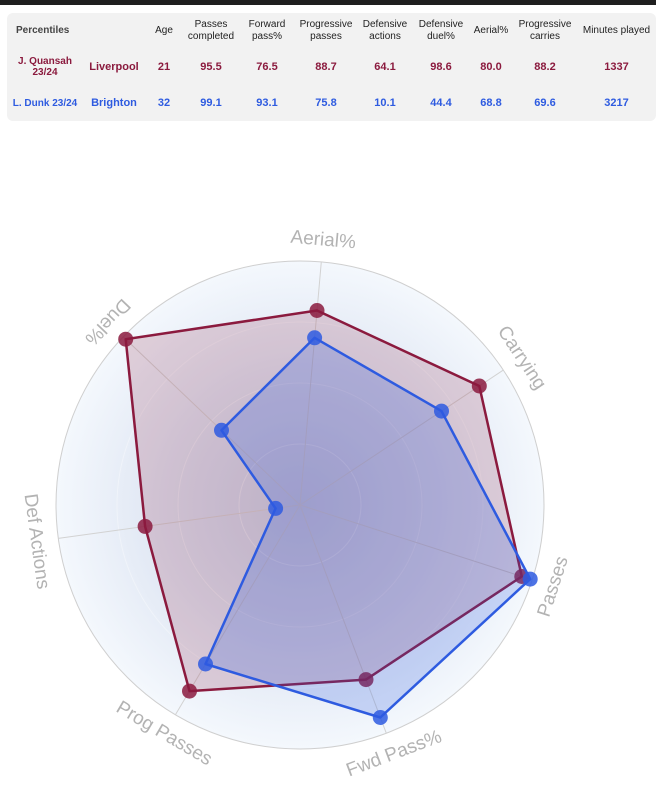 This screenshot has height=786, width=656. I want to click on grid-ring, so click(300, 505).